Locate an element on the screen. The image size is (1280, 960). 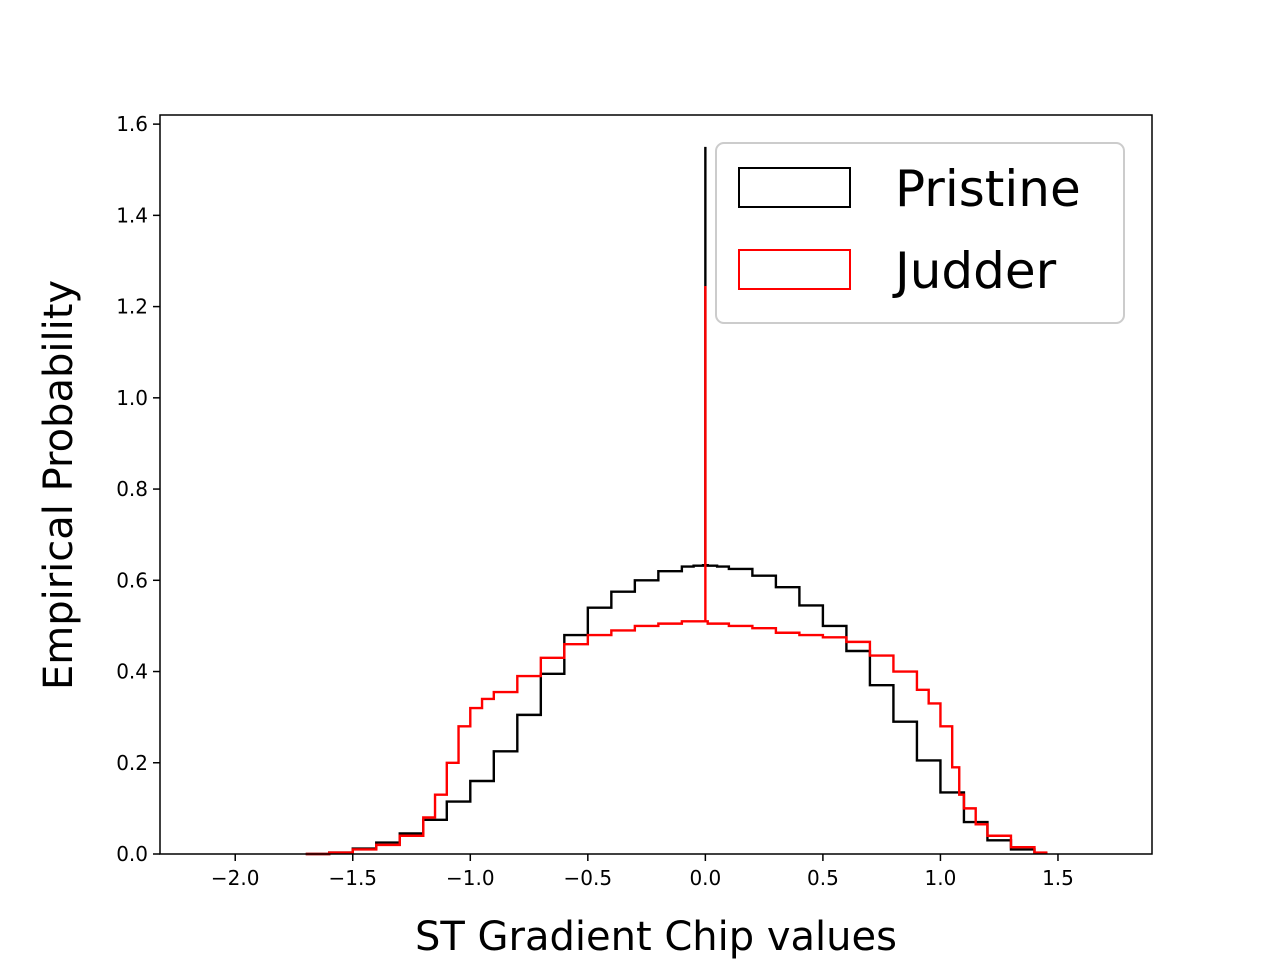
y-axis-ticks: 0.0 0.2 0.4 0.6 0.8 1.0 1.2 1.4 1.6 is located at coordinates (138, 489).